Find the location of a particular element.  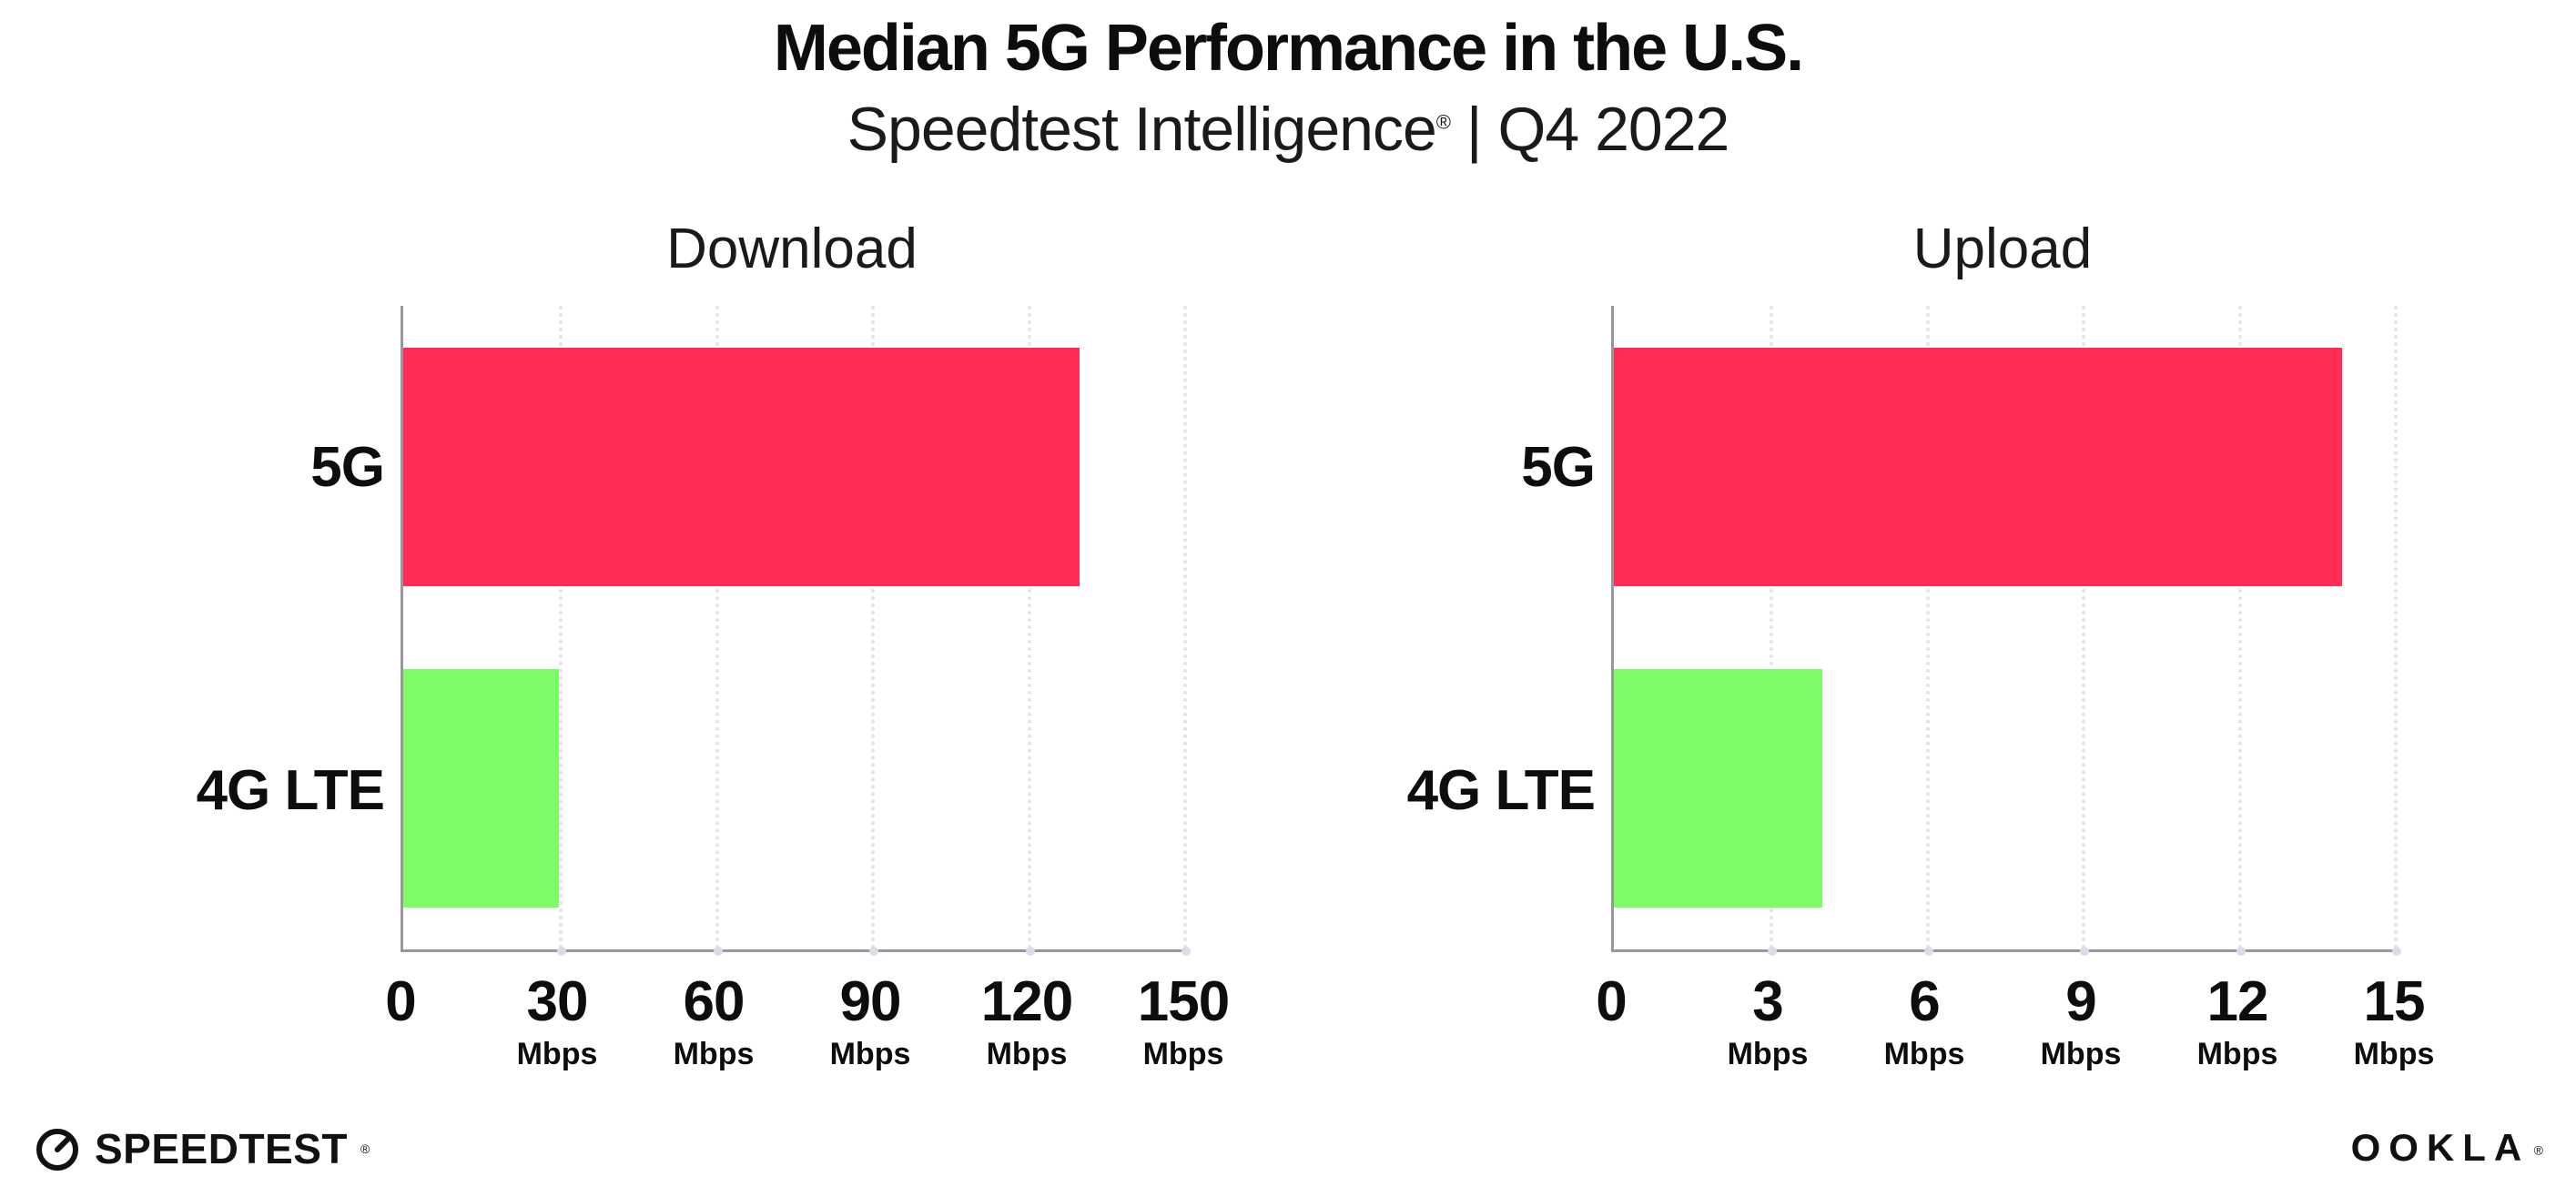

x-tick: 120 Mbps is located at coordinates (1026, 1021).